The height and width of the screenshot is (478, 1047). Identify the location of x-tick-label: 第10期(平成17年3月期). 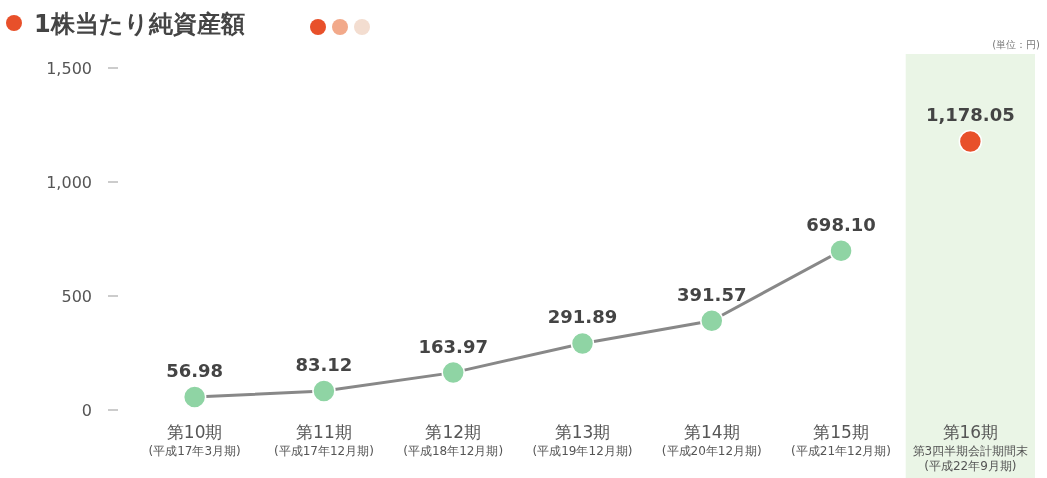
(194, 440).